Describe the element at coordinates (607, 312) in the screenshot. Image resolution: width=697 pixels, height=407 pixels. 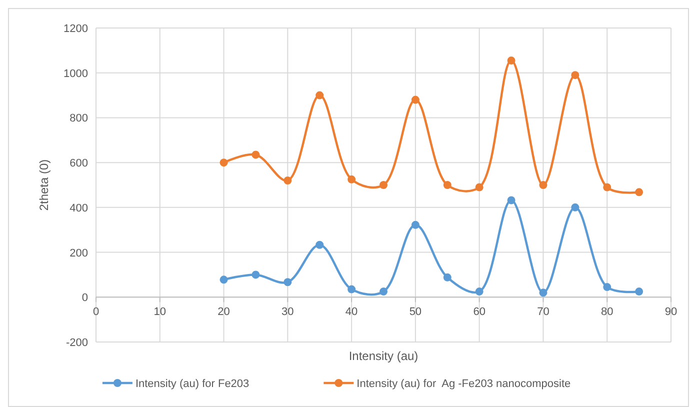
I see `x-tick-label: 80` at that location.